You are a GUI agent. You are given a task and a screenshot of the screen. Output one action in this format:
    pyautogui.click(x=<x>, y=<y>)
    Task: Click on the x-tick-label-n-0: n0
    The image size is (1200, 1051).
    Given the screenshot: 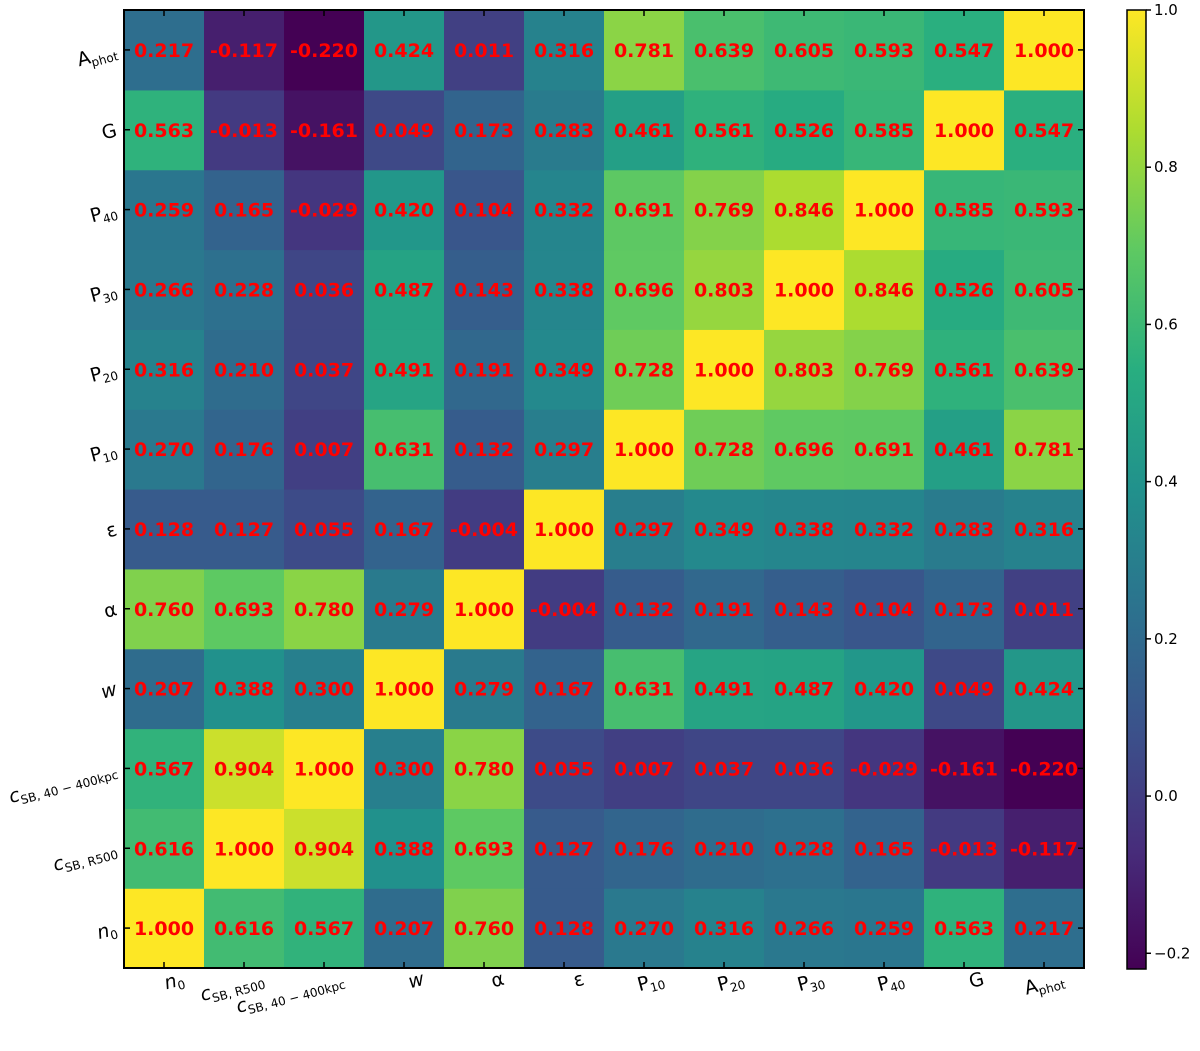 What is the action you would take?
    pyautogui.click(x=174, y=982)
    